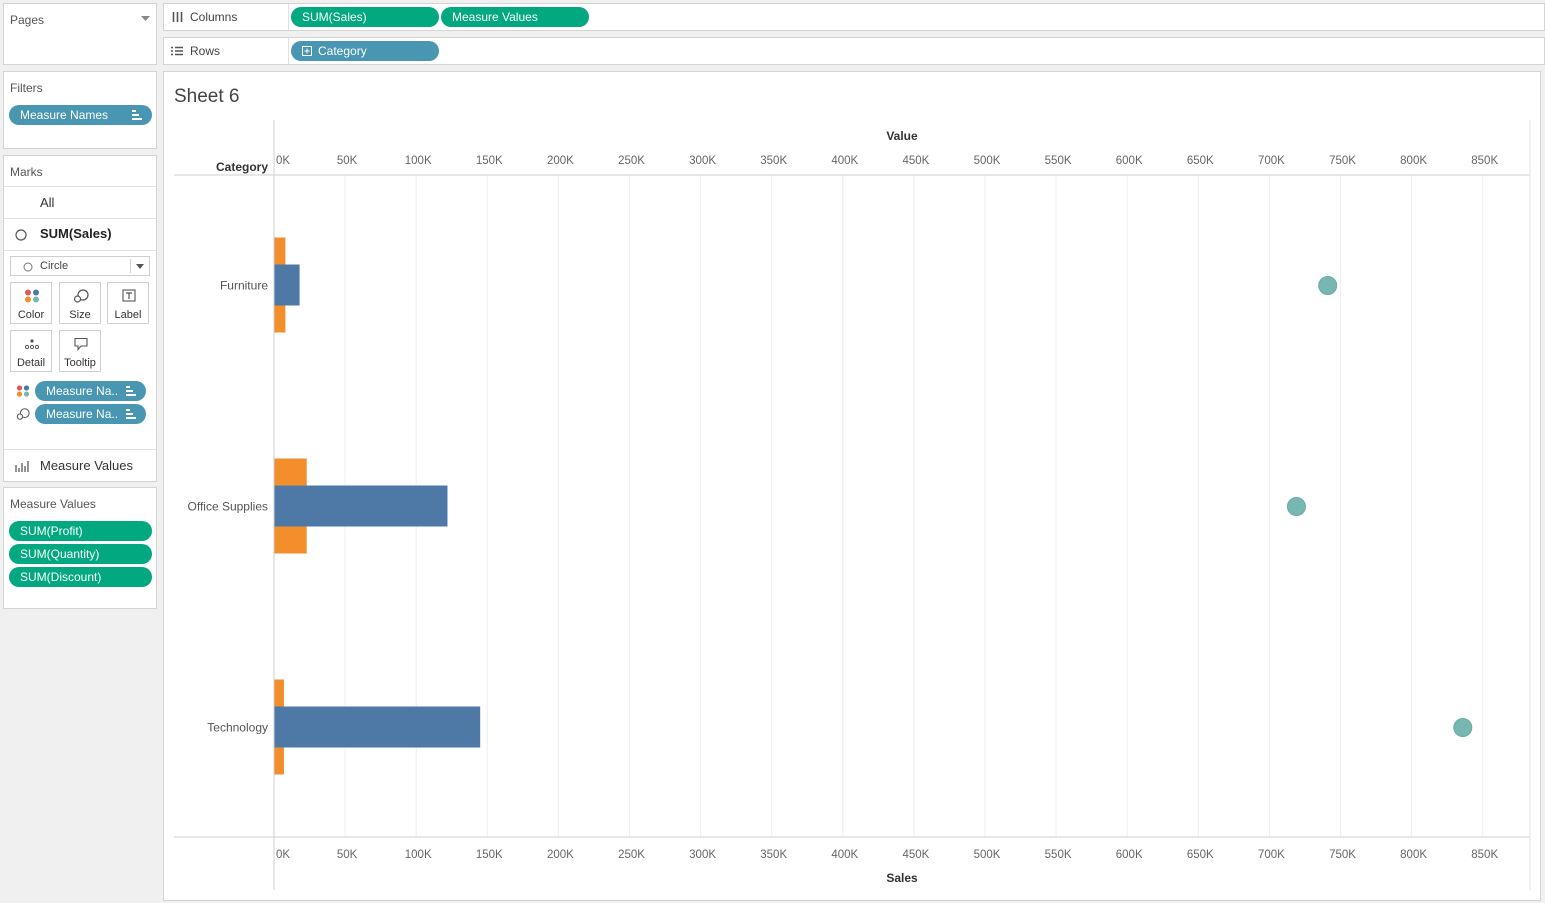 The image size is (1545, 903). What do you see at coordinates (854, 51) in the screenshot?
I see `rows-shelf: Rows Category` at bounding box center [854, 51].